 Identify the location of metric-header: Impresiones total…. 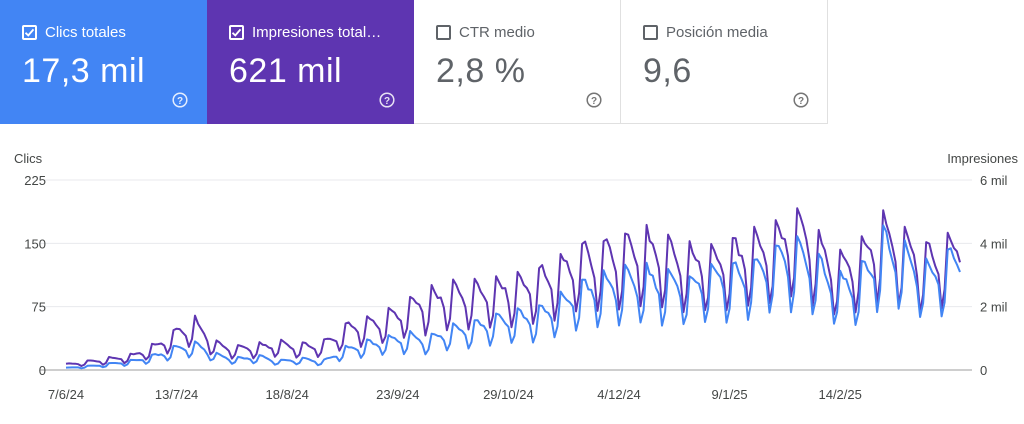
(305, 32).